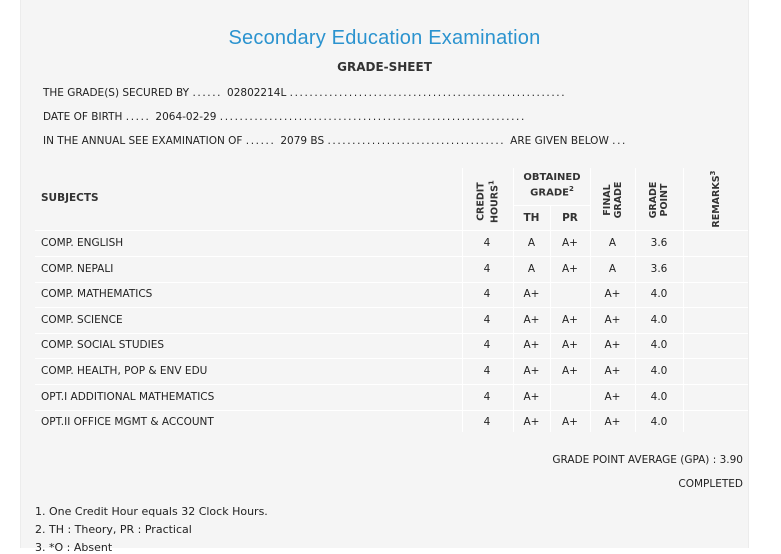 Image resolution: width=781 pixels, height=554 pixels. What do you see at coordinates (710, 484) in the screenshot?
I see `completion-status: COMPLETED` at bounding box center [710, 484].